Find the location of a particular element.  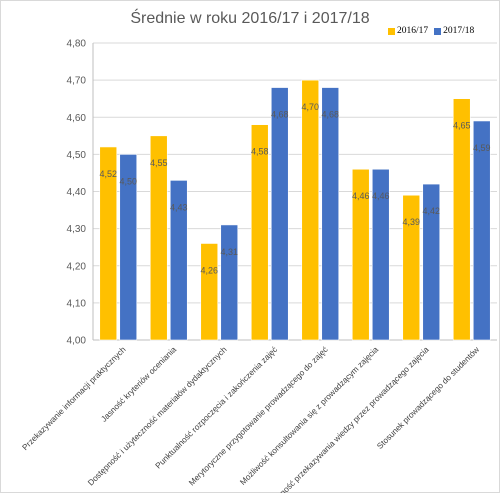

y-tick-label: 4,40 is located at coordinates (77, 192).